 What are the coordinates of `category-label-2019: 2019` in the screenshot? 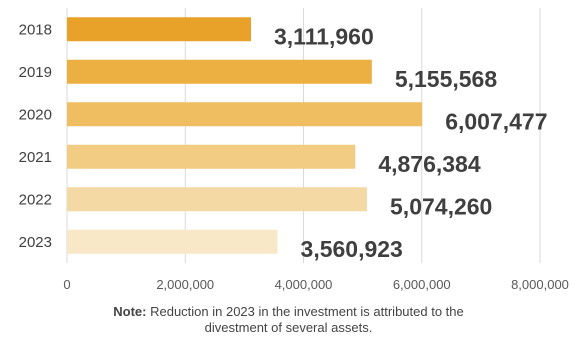 It's located at (35, 72).